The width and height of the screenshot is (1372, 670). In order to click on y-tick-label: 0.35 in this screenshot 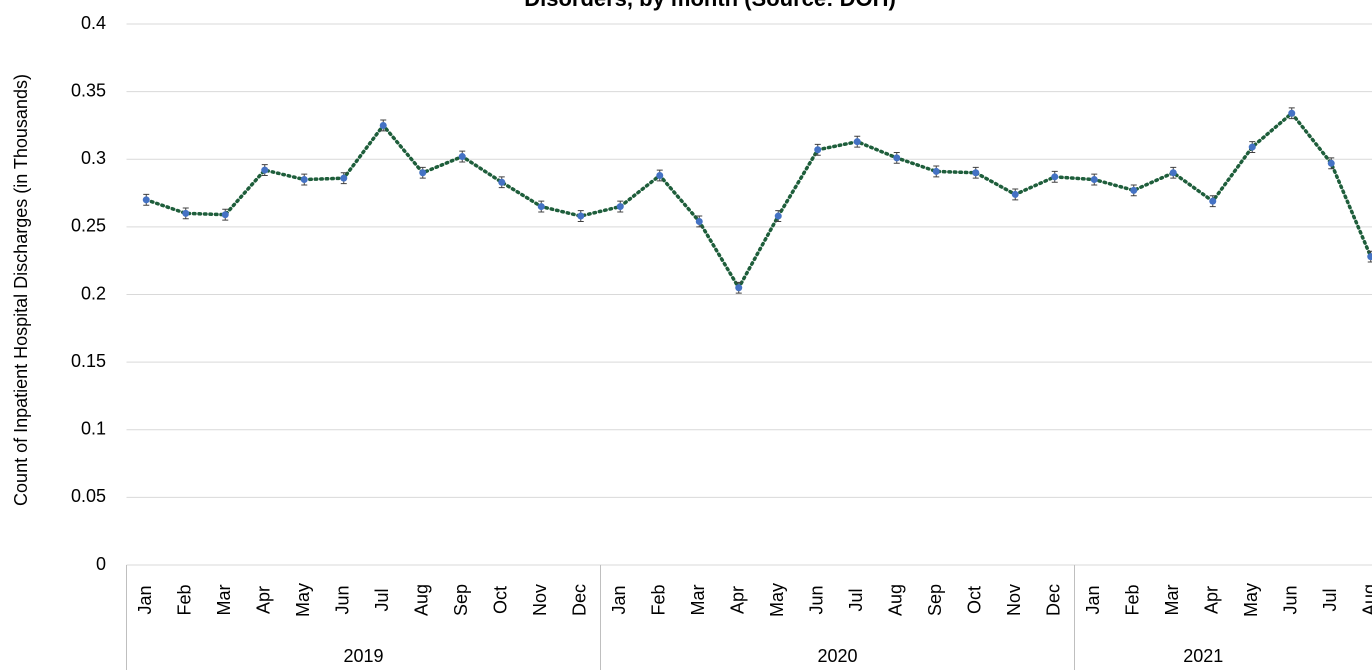, I will do `click(88, 90)`.